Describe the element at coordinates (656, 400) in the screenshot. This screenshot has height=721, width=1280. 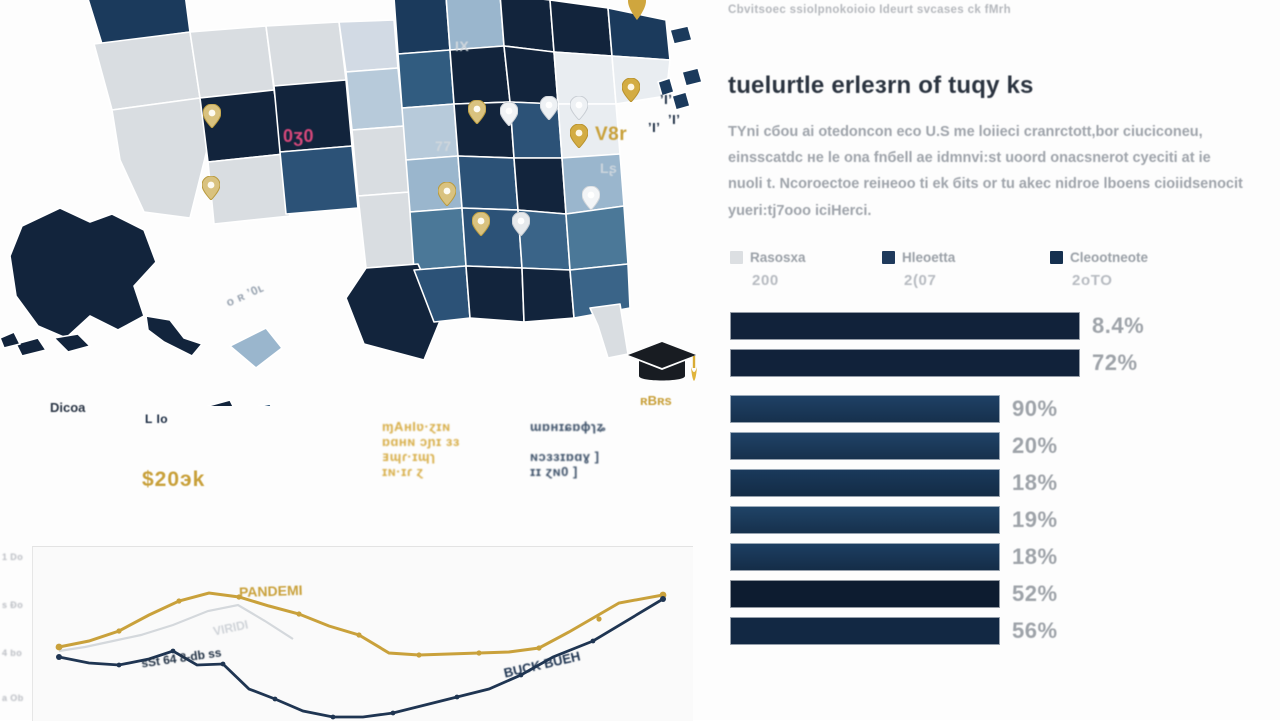
I see `graduation-cap-label: ʀBʀs` at that location.